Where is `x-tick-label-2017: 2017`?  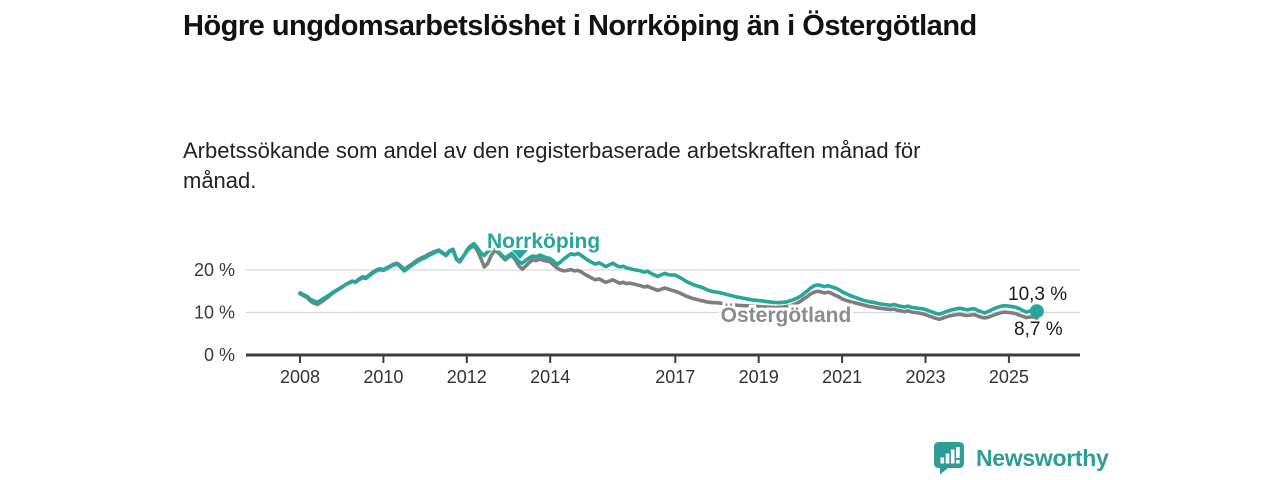
x-tick-label-2017: 2017 is located at coordinates (675, 377).